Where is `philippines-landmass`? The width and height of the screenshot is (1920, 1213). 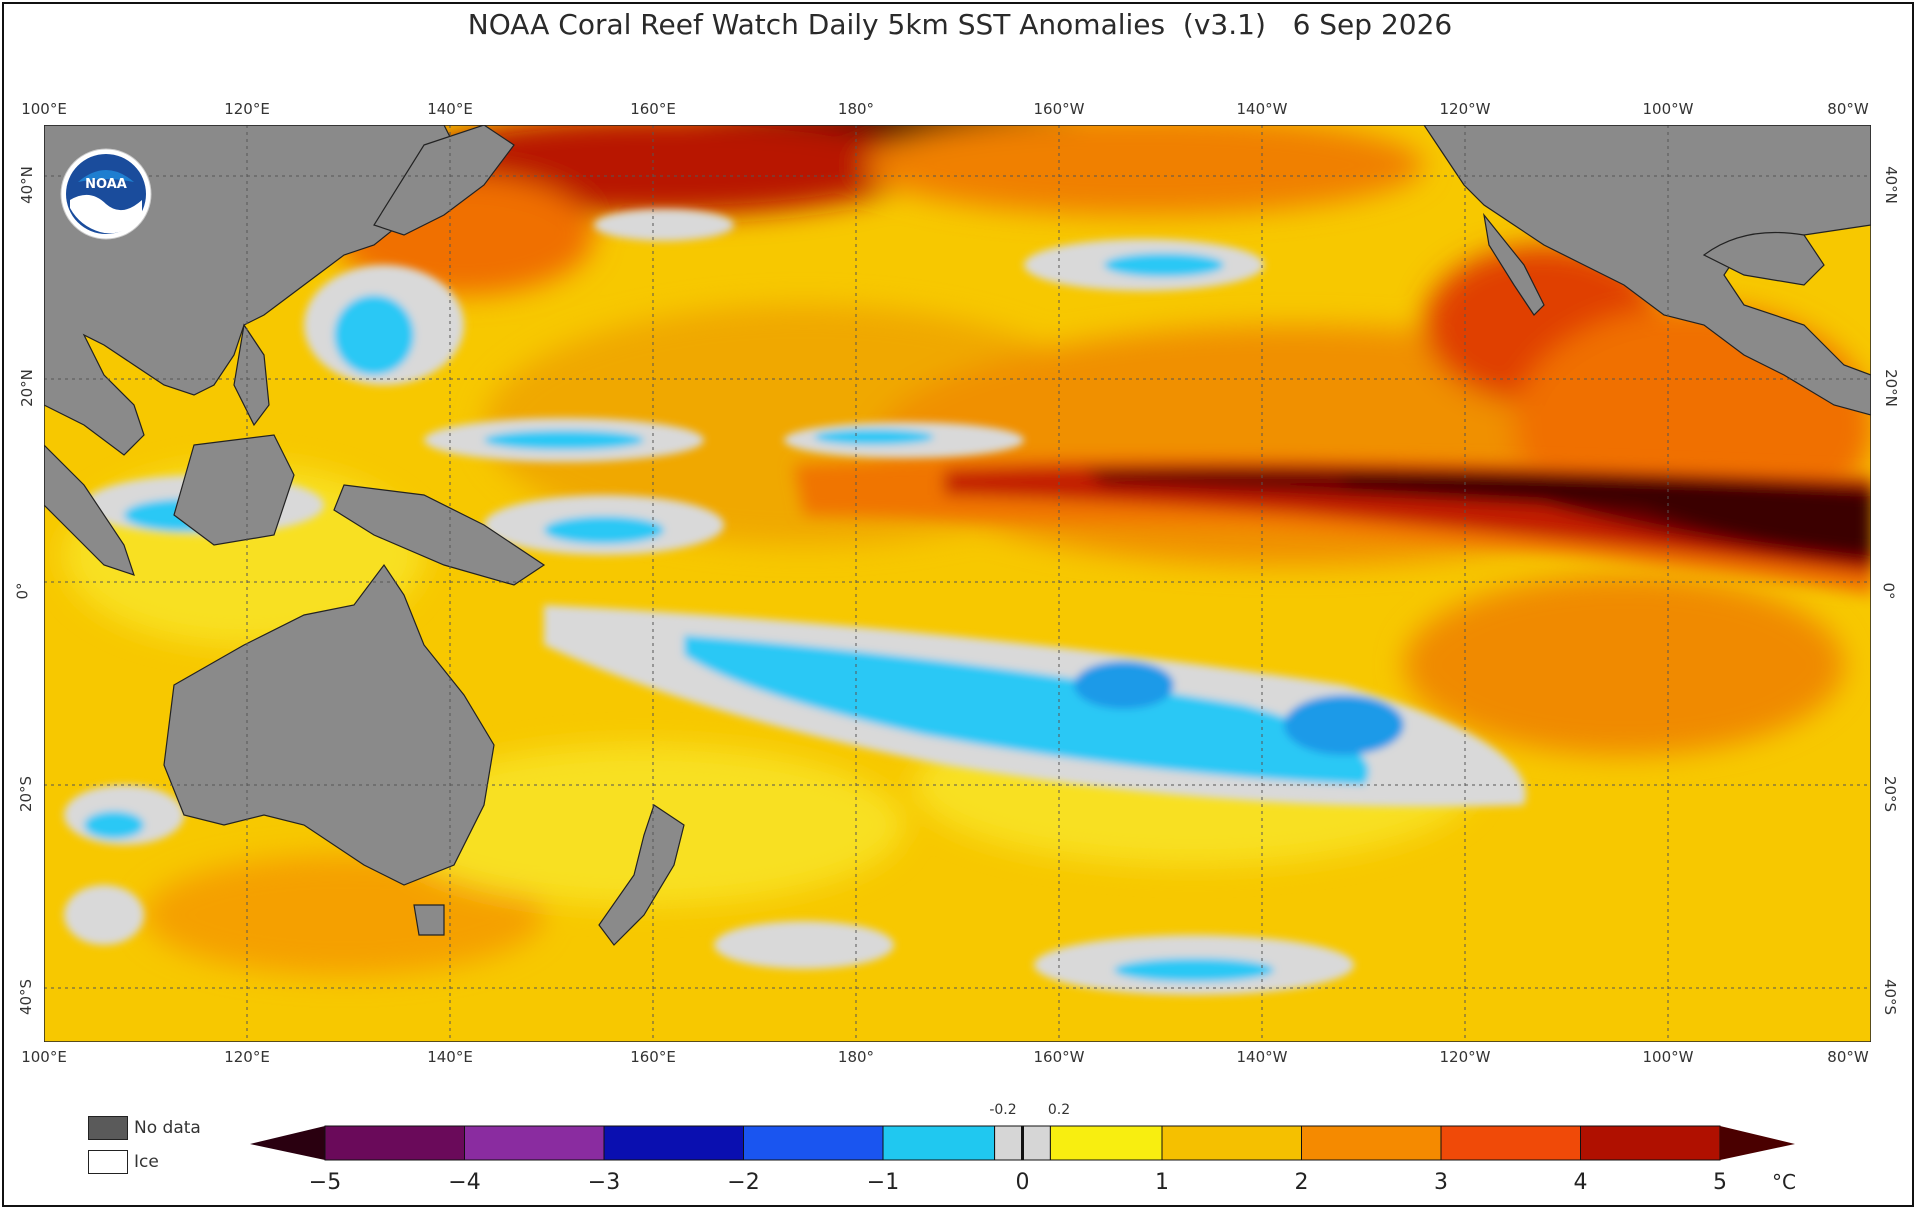 philippines-landmass is located at coordinates (251, 375).